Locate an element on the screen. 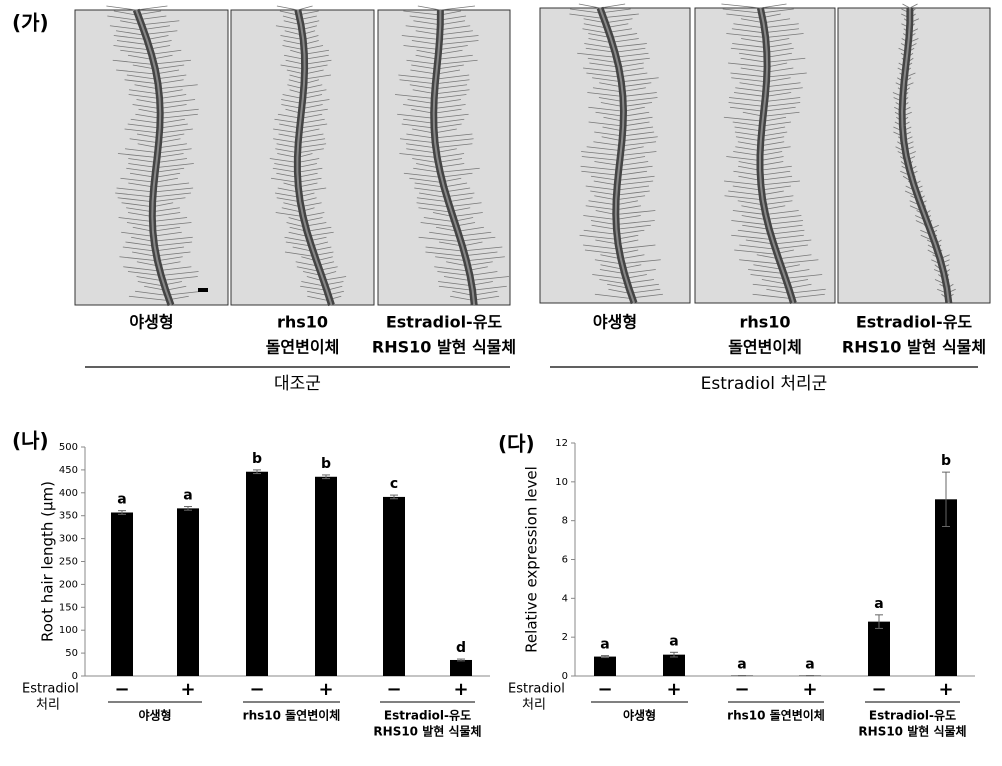  x-tick-label: + is located at coordinates (673, 689).